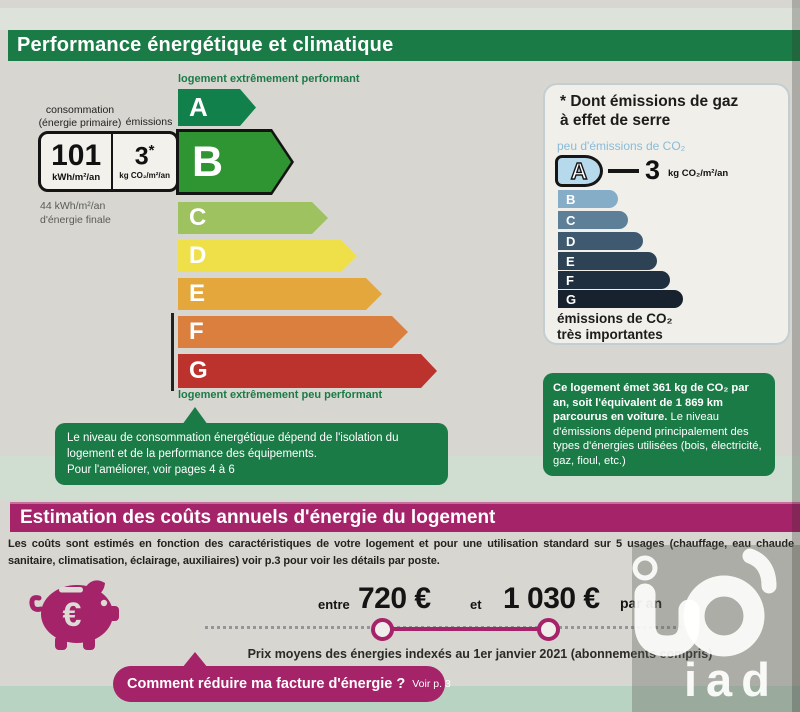 This screenshot has width=800, height=712. What do you see at coordinates (404, 45) in the screenshot?
I see `section-header-energy: Performance énergétique et climatique` at bounding box center [404, 45].